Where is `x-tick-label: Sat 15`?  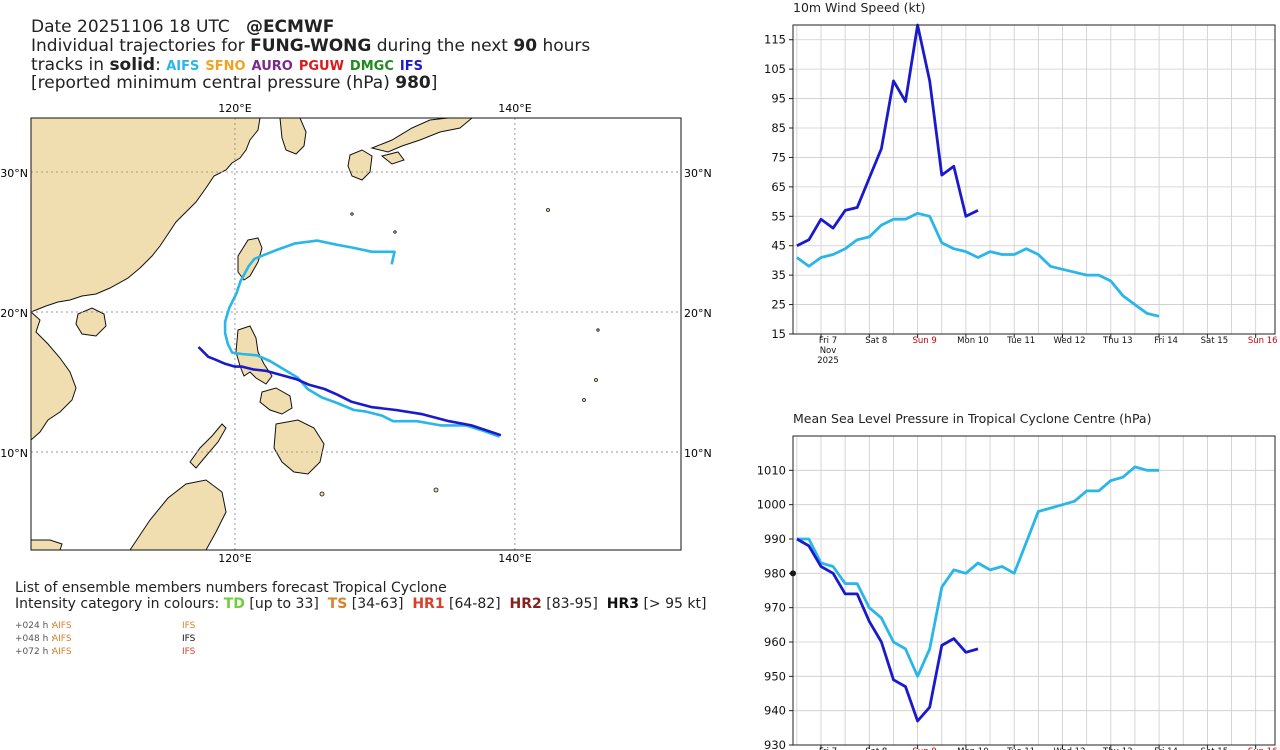 x-tick-label: Sat 15 is located at coordinates (1214, 748).